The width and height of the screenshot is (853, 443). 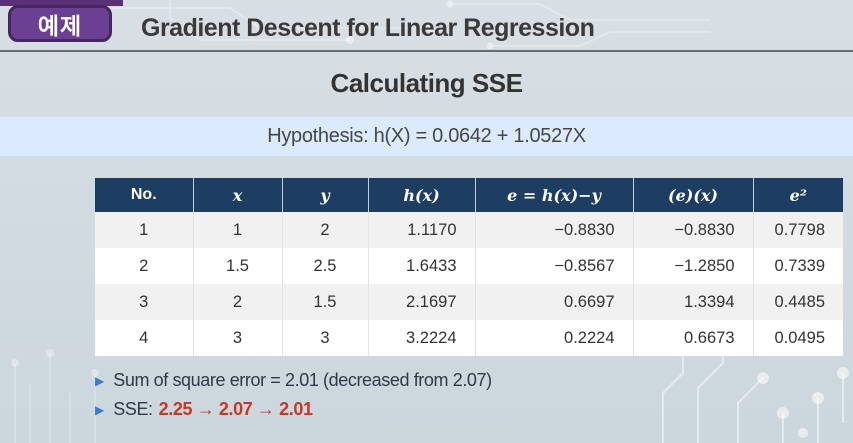 I want to click on table-row: 3 2 1.5 2.1697 0.6697 1.3394 0.4485, so click(x=469, y=302).